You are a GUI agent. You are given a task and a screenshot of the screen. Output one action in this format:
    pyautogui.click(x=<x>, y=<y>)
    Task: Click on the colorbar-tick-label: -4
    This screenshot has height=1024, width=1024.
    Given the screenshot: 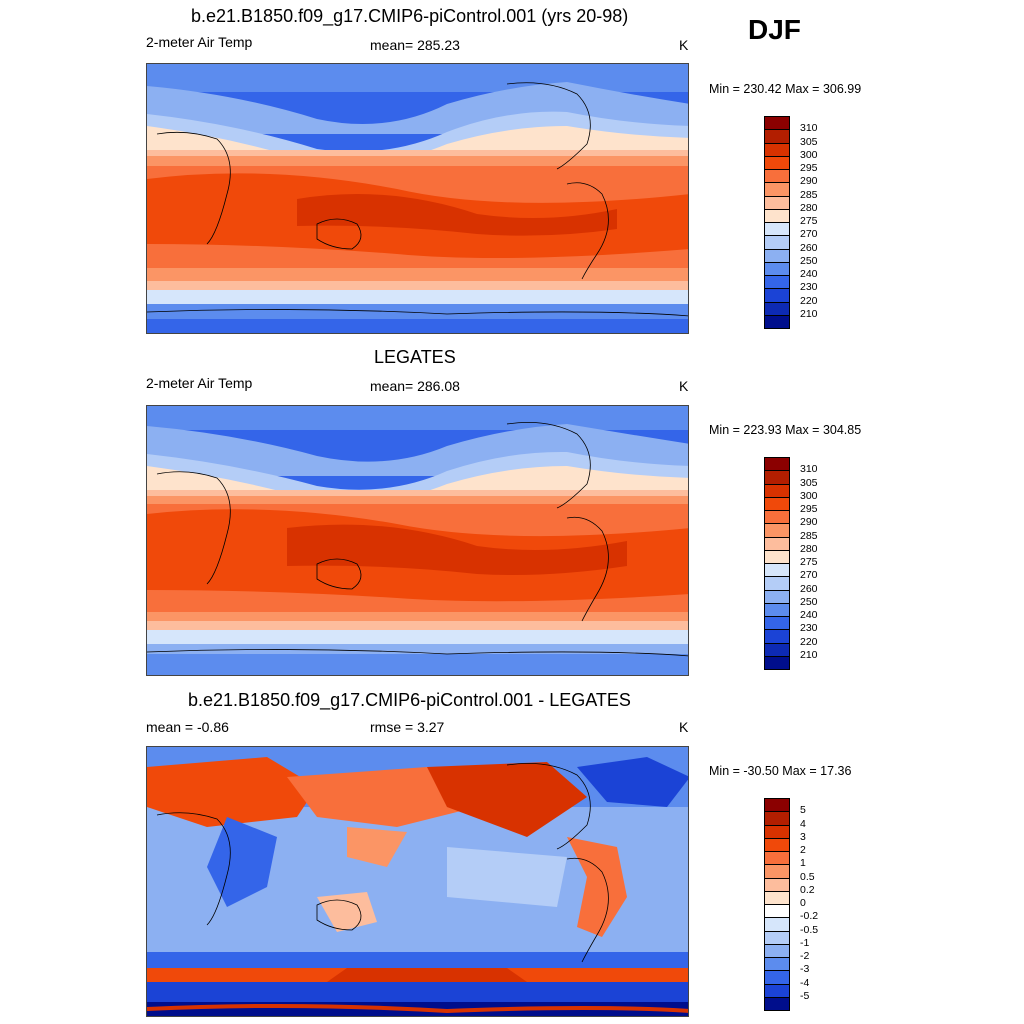 What is the action you would take?
    pyautogui.click(x=805, y=982)
    